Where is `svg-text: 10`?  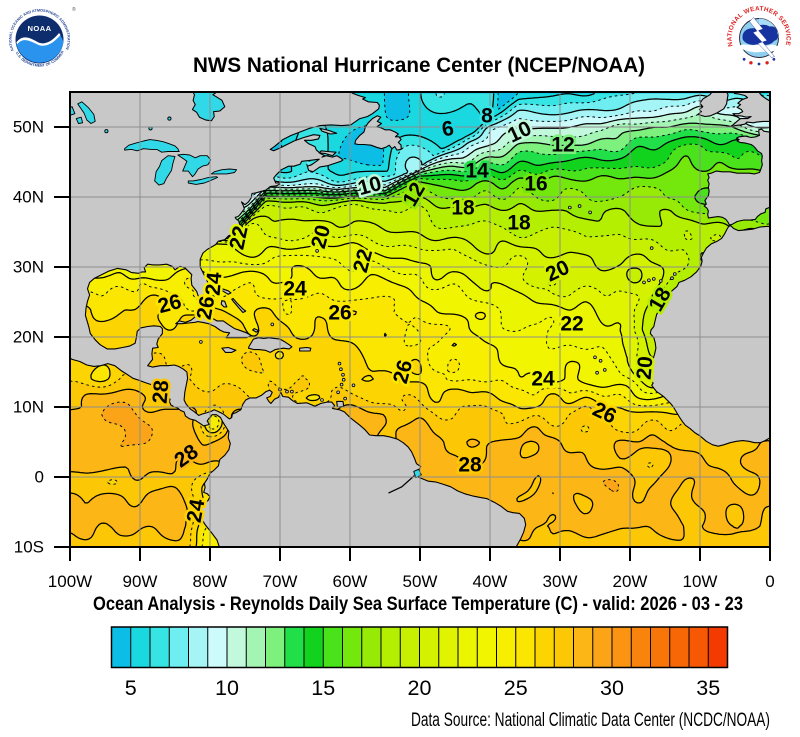 svg-text: 10 is located at coordinates (227, 688).